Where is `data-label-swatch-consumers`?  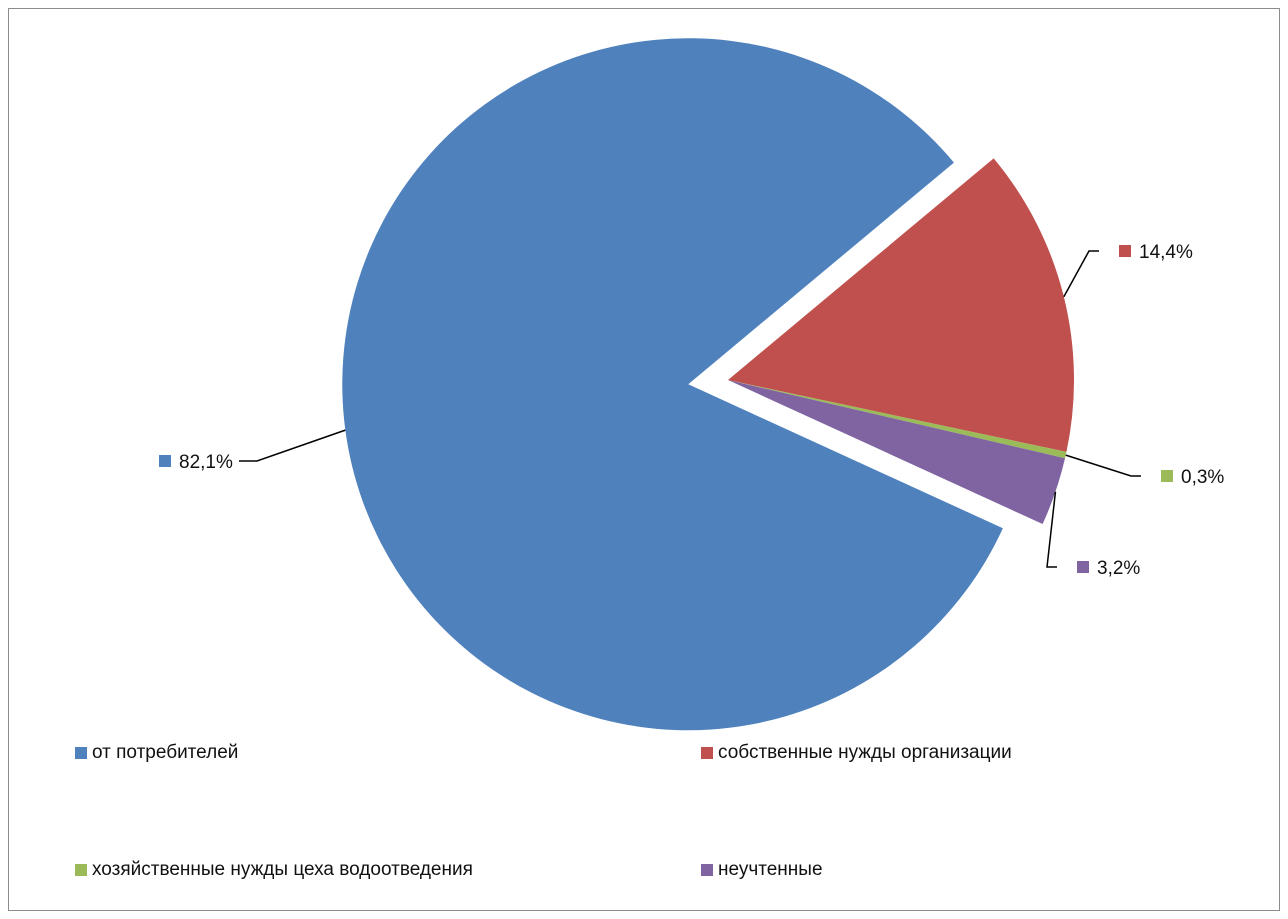
data-label-swatch-consumers is located at coordinates (165, 461).